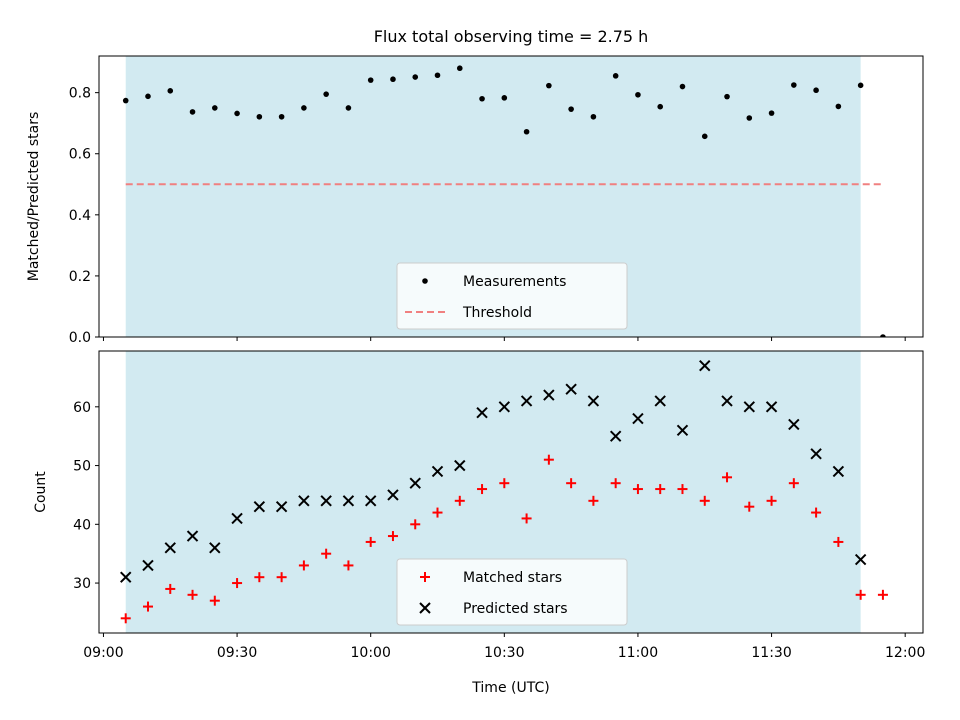  What do you see at coordinates (80, 277) in the screenshot?
I see `y-tick-label: 0.2` at bounding box center [80, 277].